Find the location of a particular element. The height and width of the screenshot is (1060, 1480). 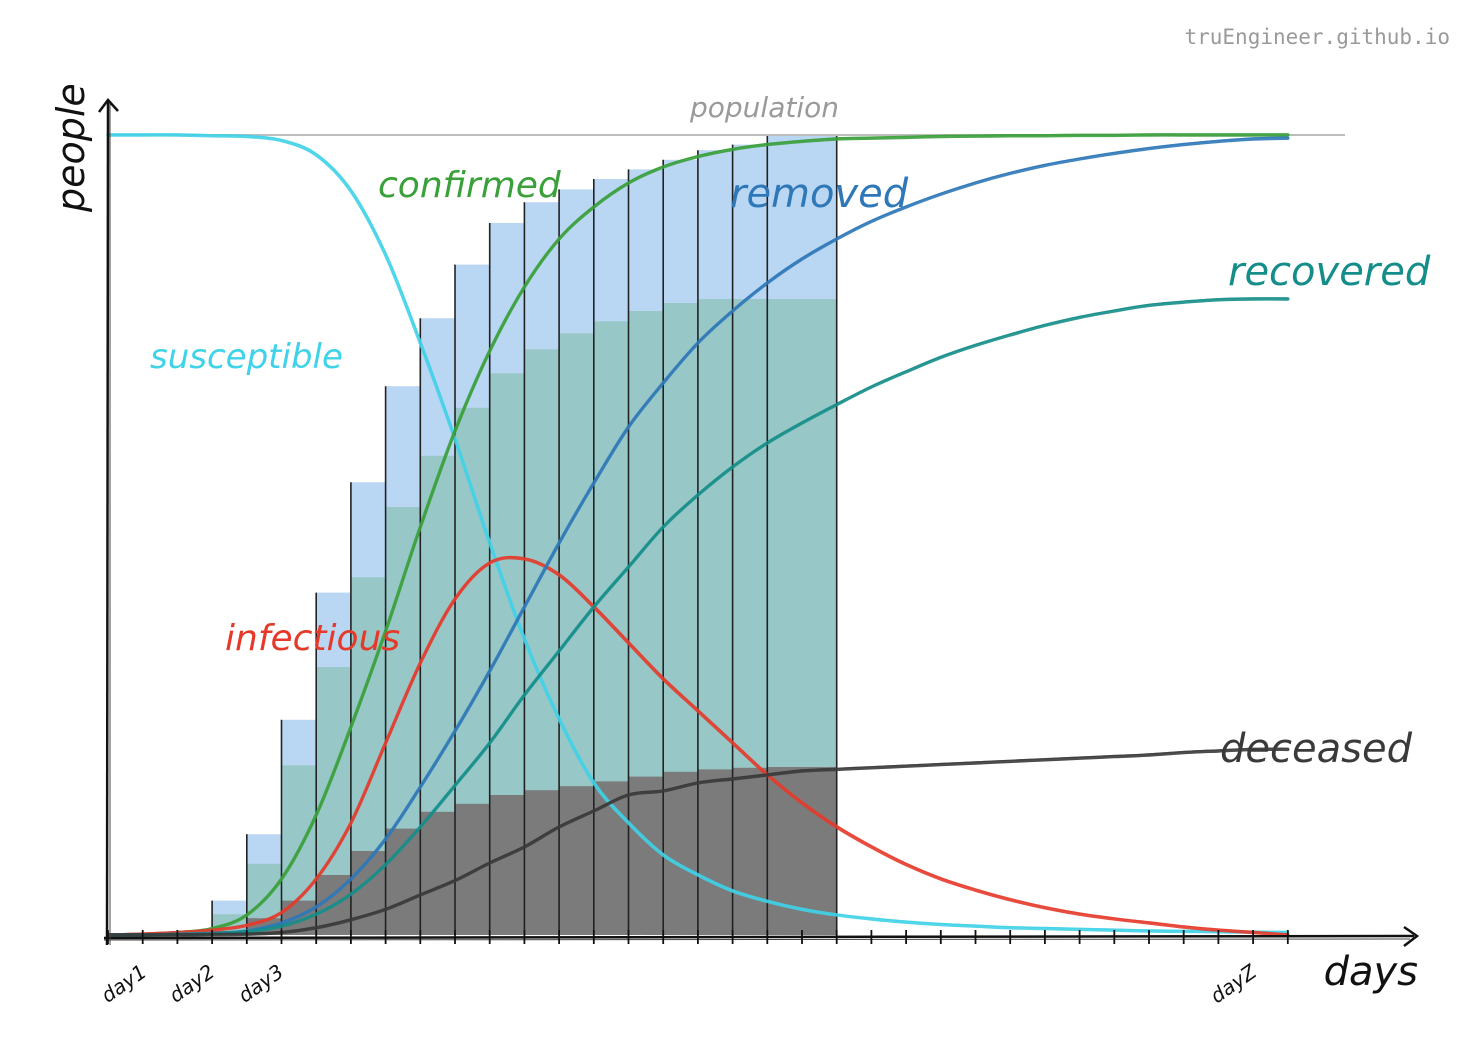

line-deceased-sketch is located at coordinates (698, 841).